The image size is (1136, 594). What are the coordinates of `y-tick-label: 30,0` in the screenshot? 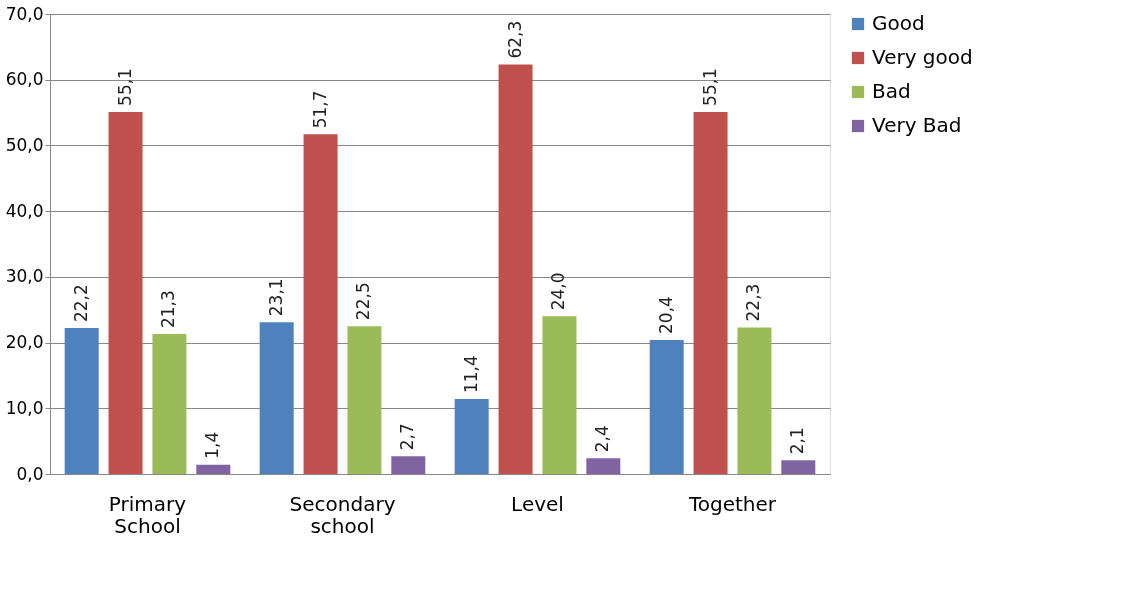 It's located at (24, 276).